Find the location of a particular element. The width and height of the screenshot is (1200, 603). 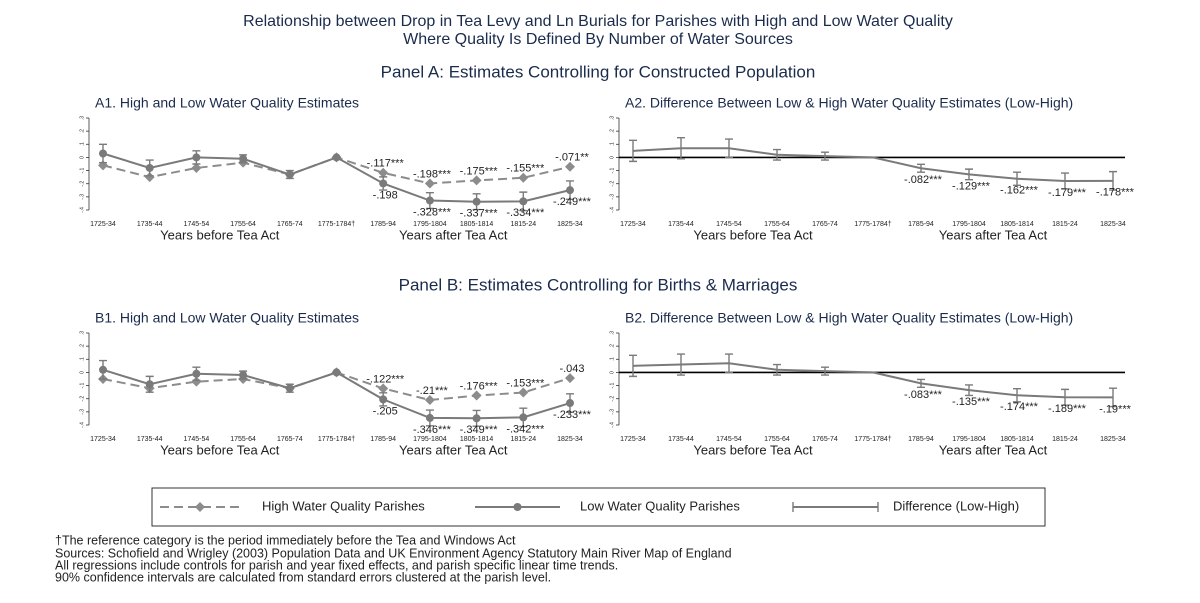

value-label: -.043 is located at coordinates (571, 369).